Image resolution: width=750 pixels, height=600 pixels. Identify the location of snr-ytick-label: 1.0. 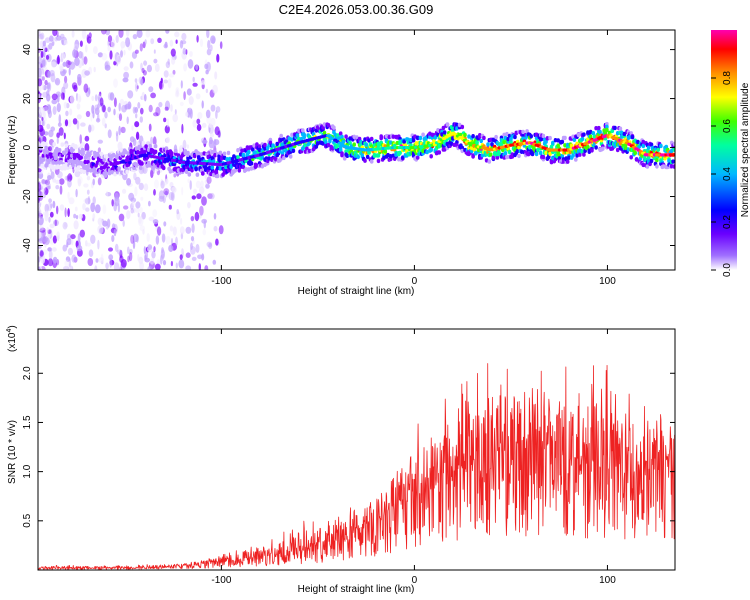
(27, 471).